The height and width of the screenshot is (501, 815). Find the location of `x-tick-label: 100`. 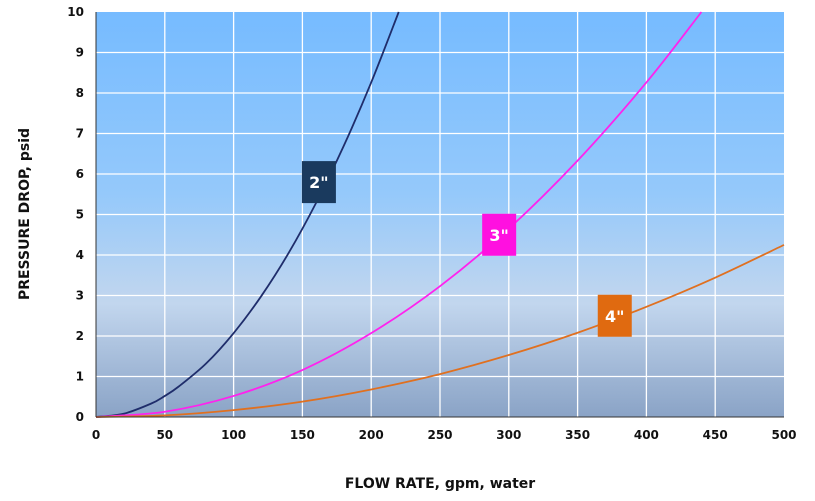

x-tick-label: 100 is located at coordinates (233, 435).